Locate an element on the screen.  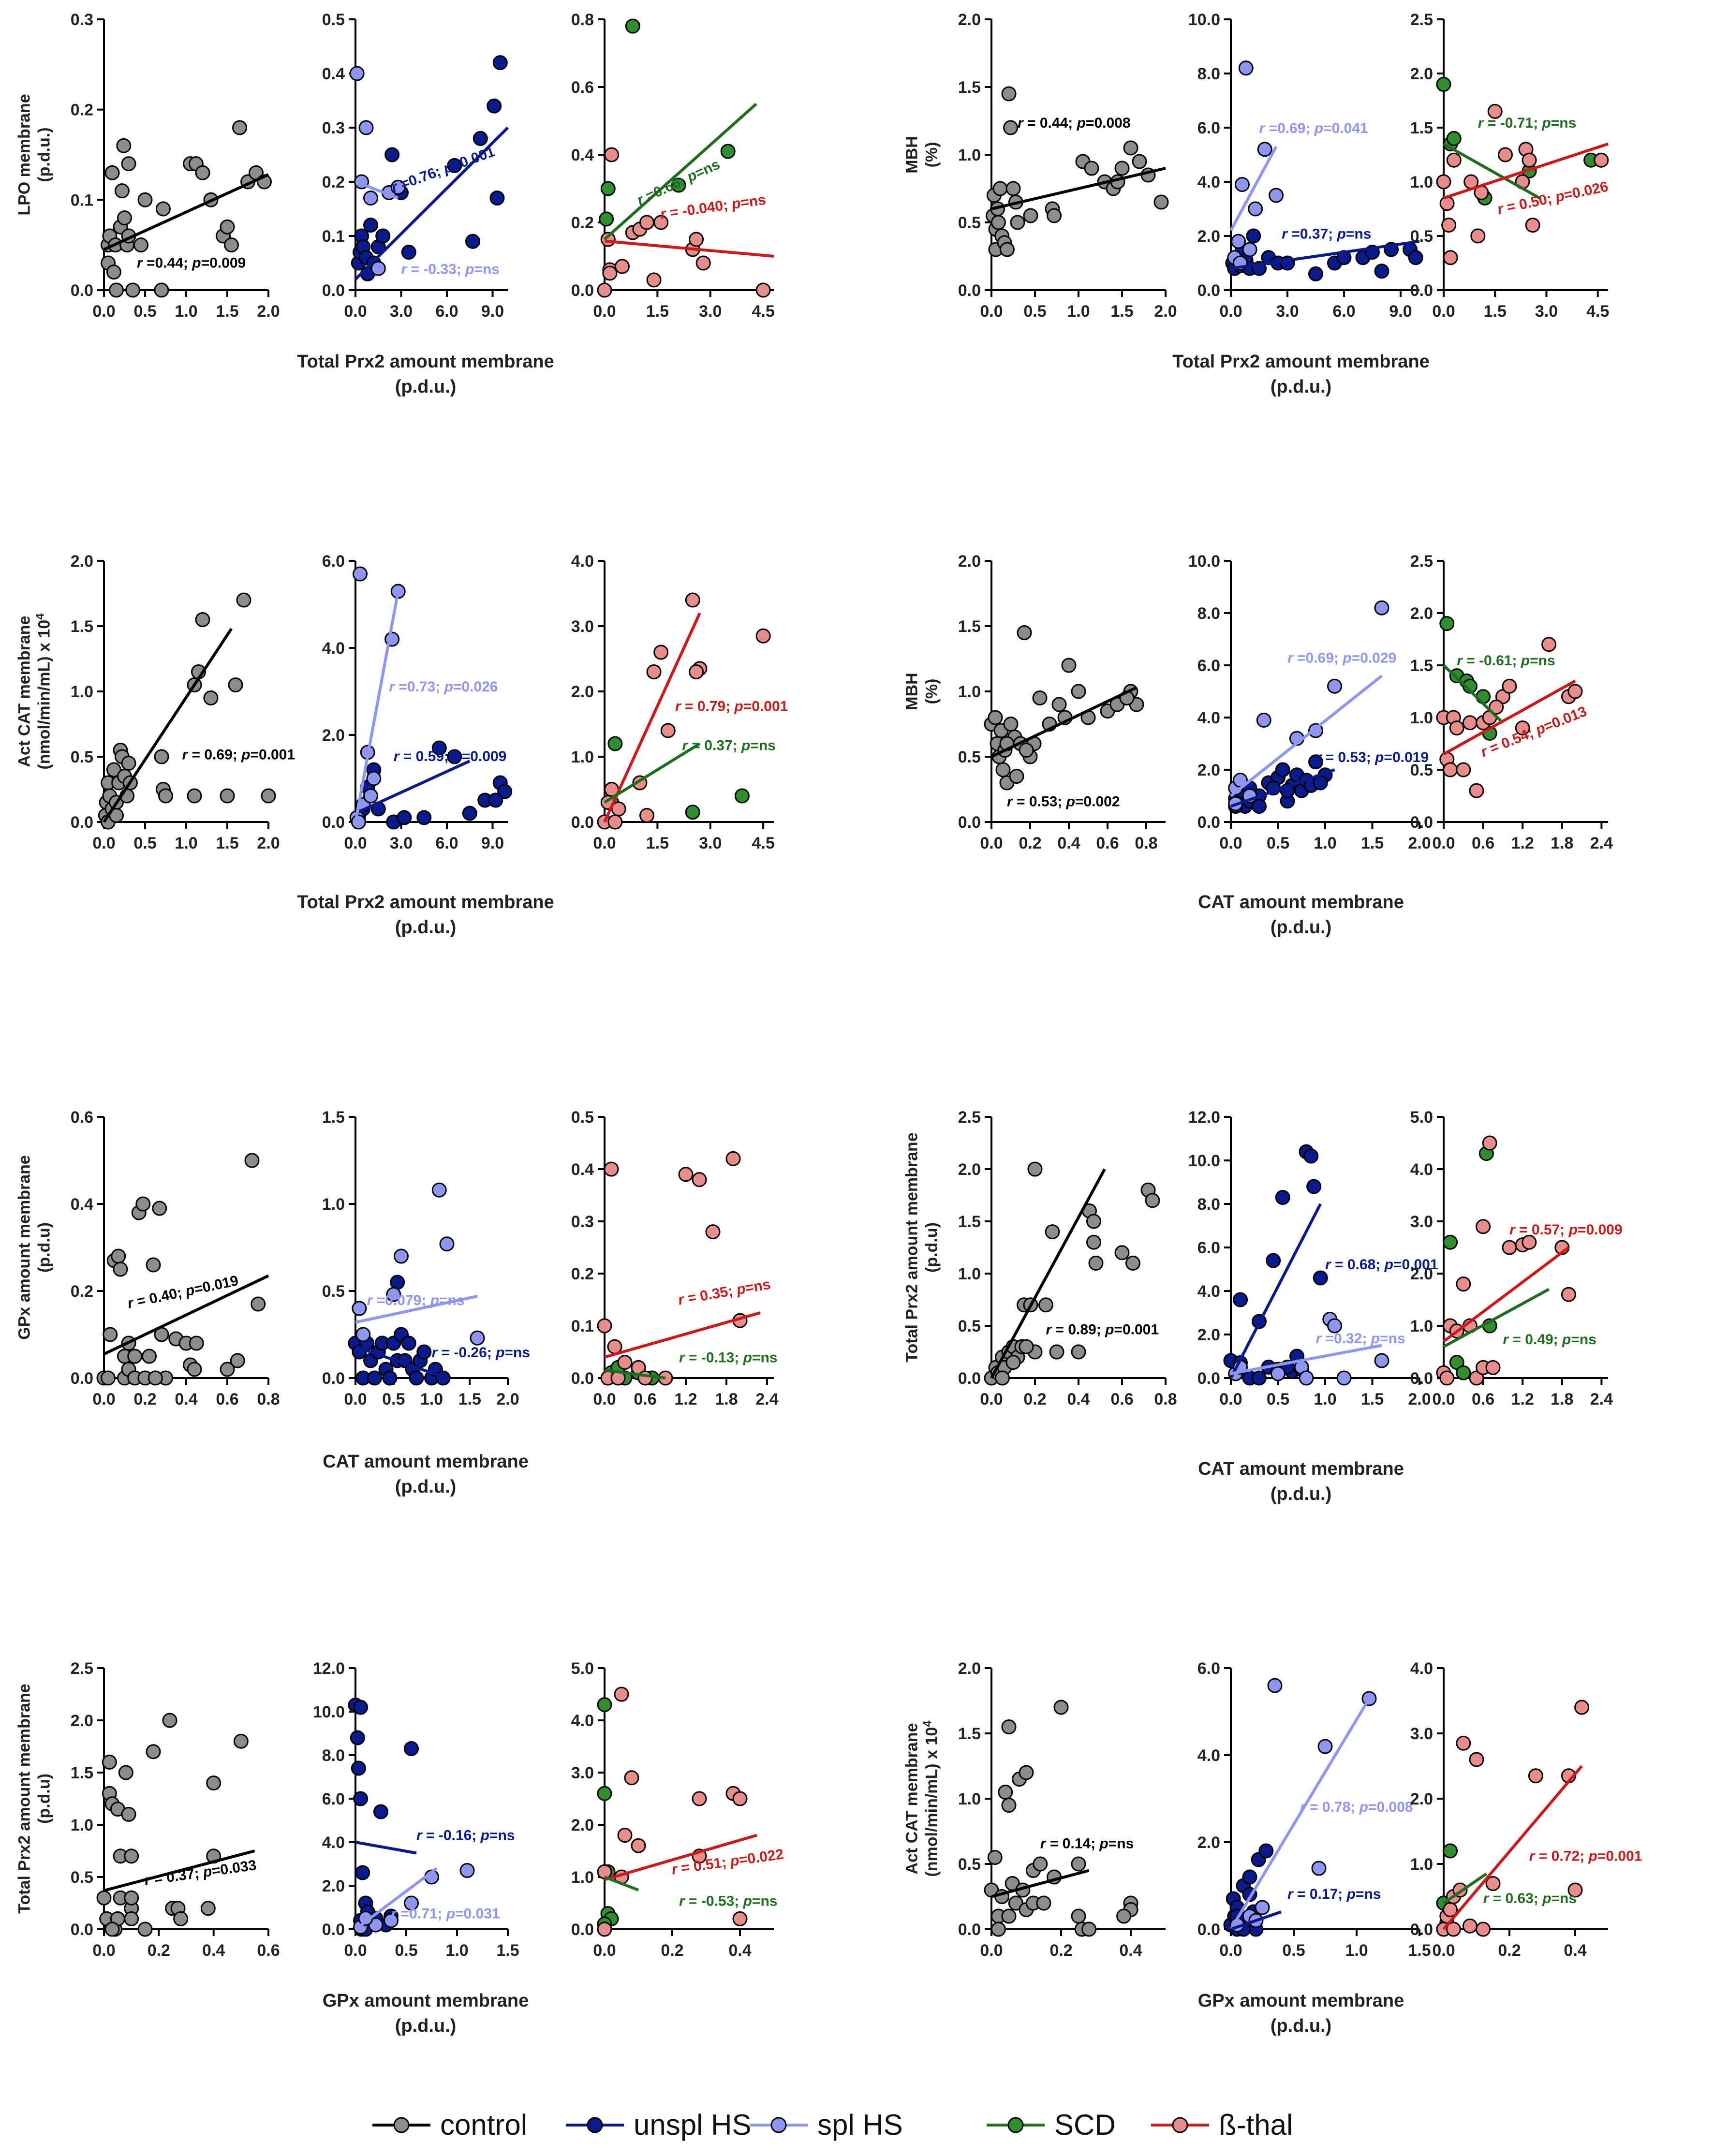
regression-line-bthal is located at coordinates (652, 718).